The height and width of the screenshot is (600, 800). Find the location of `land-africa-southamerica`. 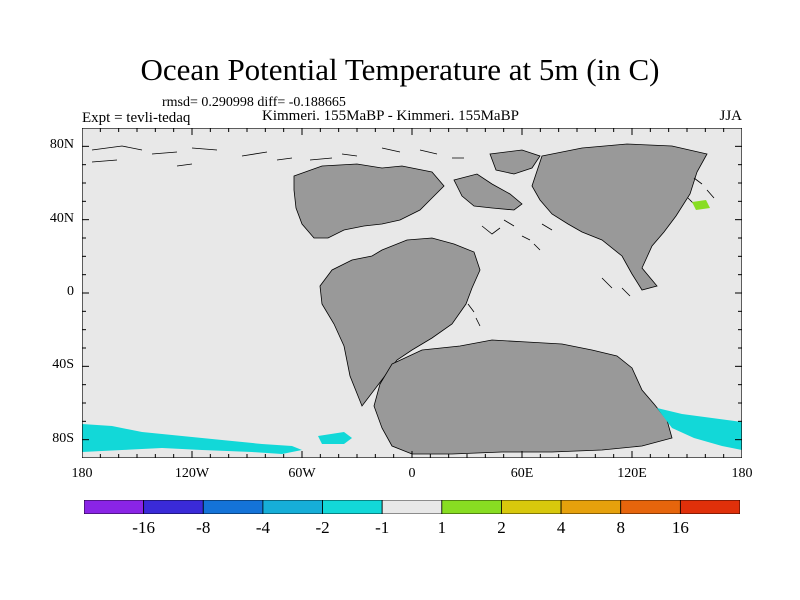

land-africa-southamerica is located at coordinates (400, 322).